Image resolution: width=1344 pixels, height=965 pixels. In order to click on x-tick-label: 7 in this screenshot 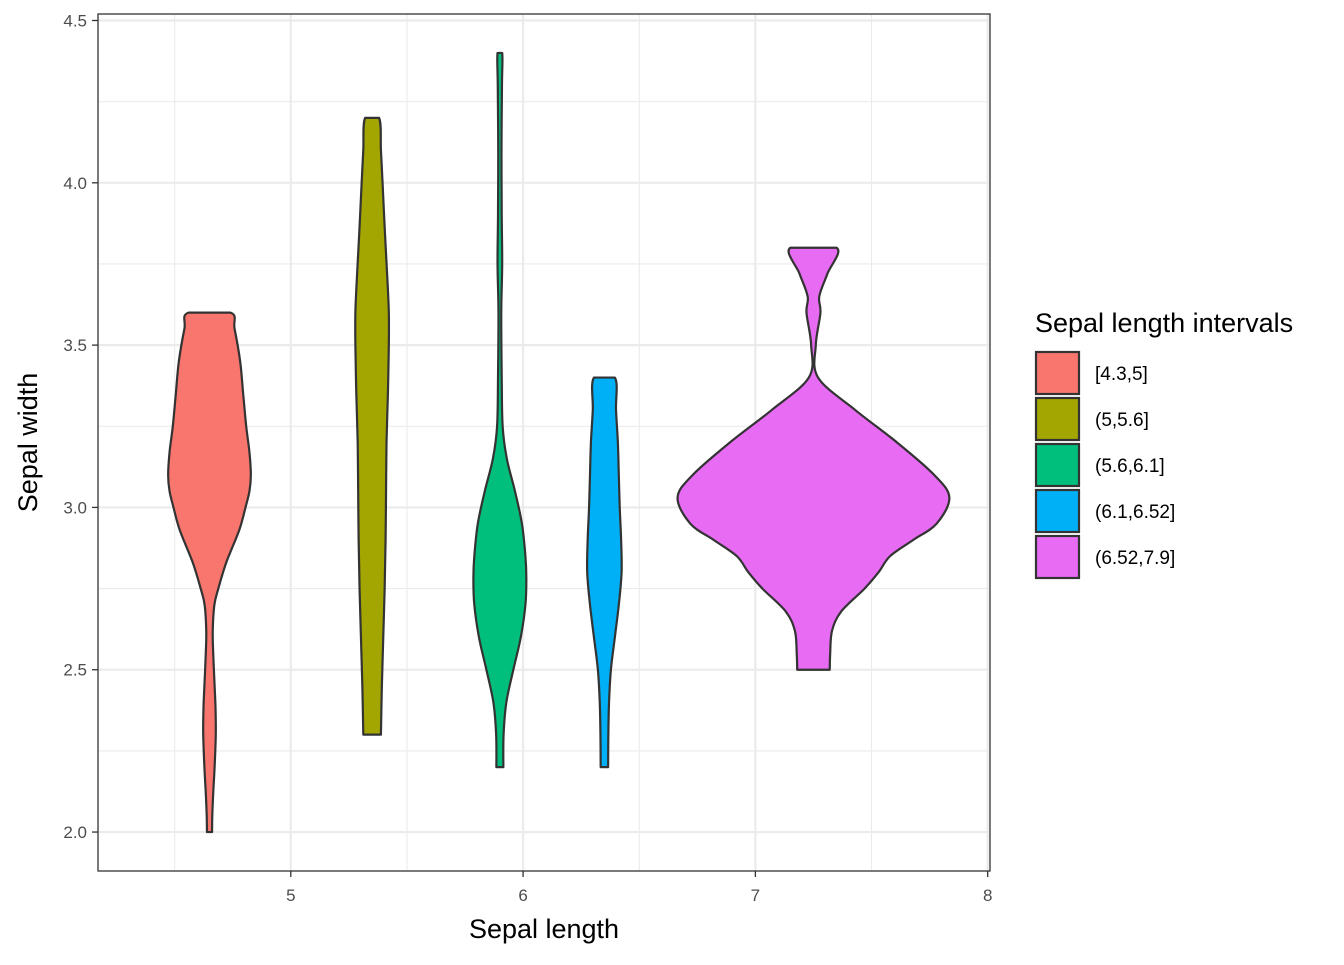, I will do `click(755, 895)`.